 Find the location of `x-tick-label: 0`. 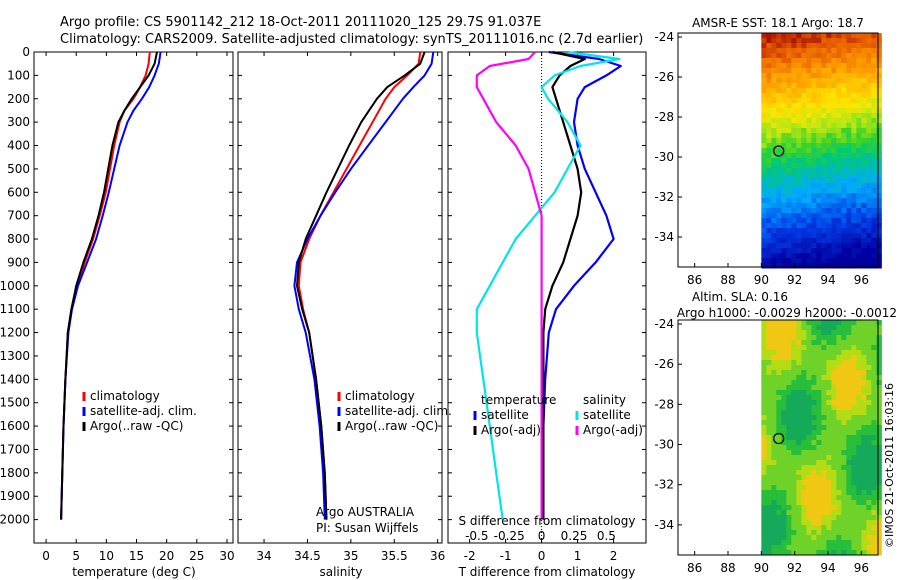

x-tick-label: 0 is located at coordinates (542, 556).